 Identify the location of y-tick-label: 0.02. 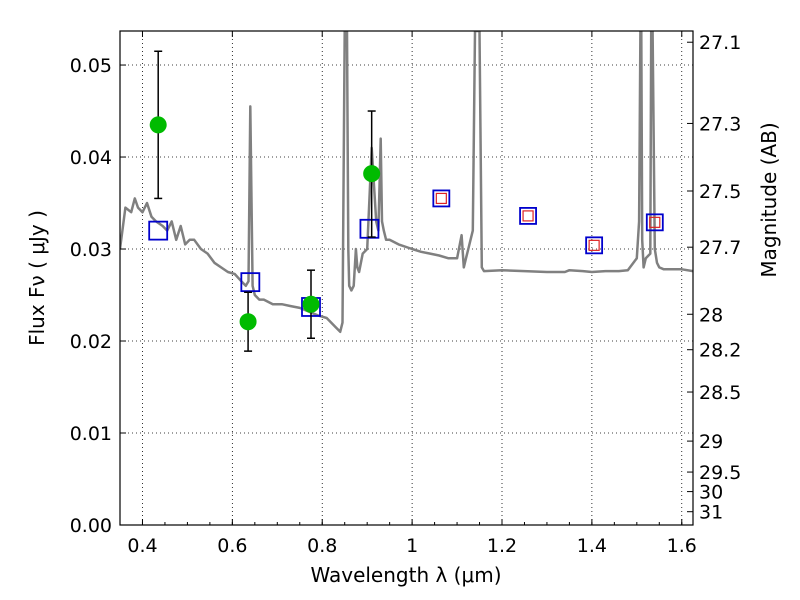
(91, 342).